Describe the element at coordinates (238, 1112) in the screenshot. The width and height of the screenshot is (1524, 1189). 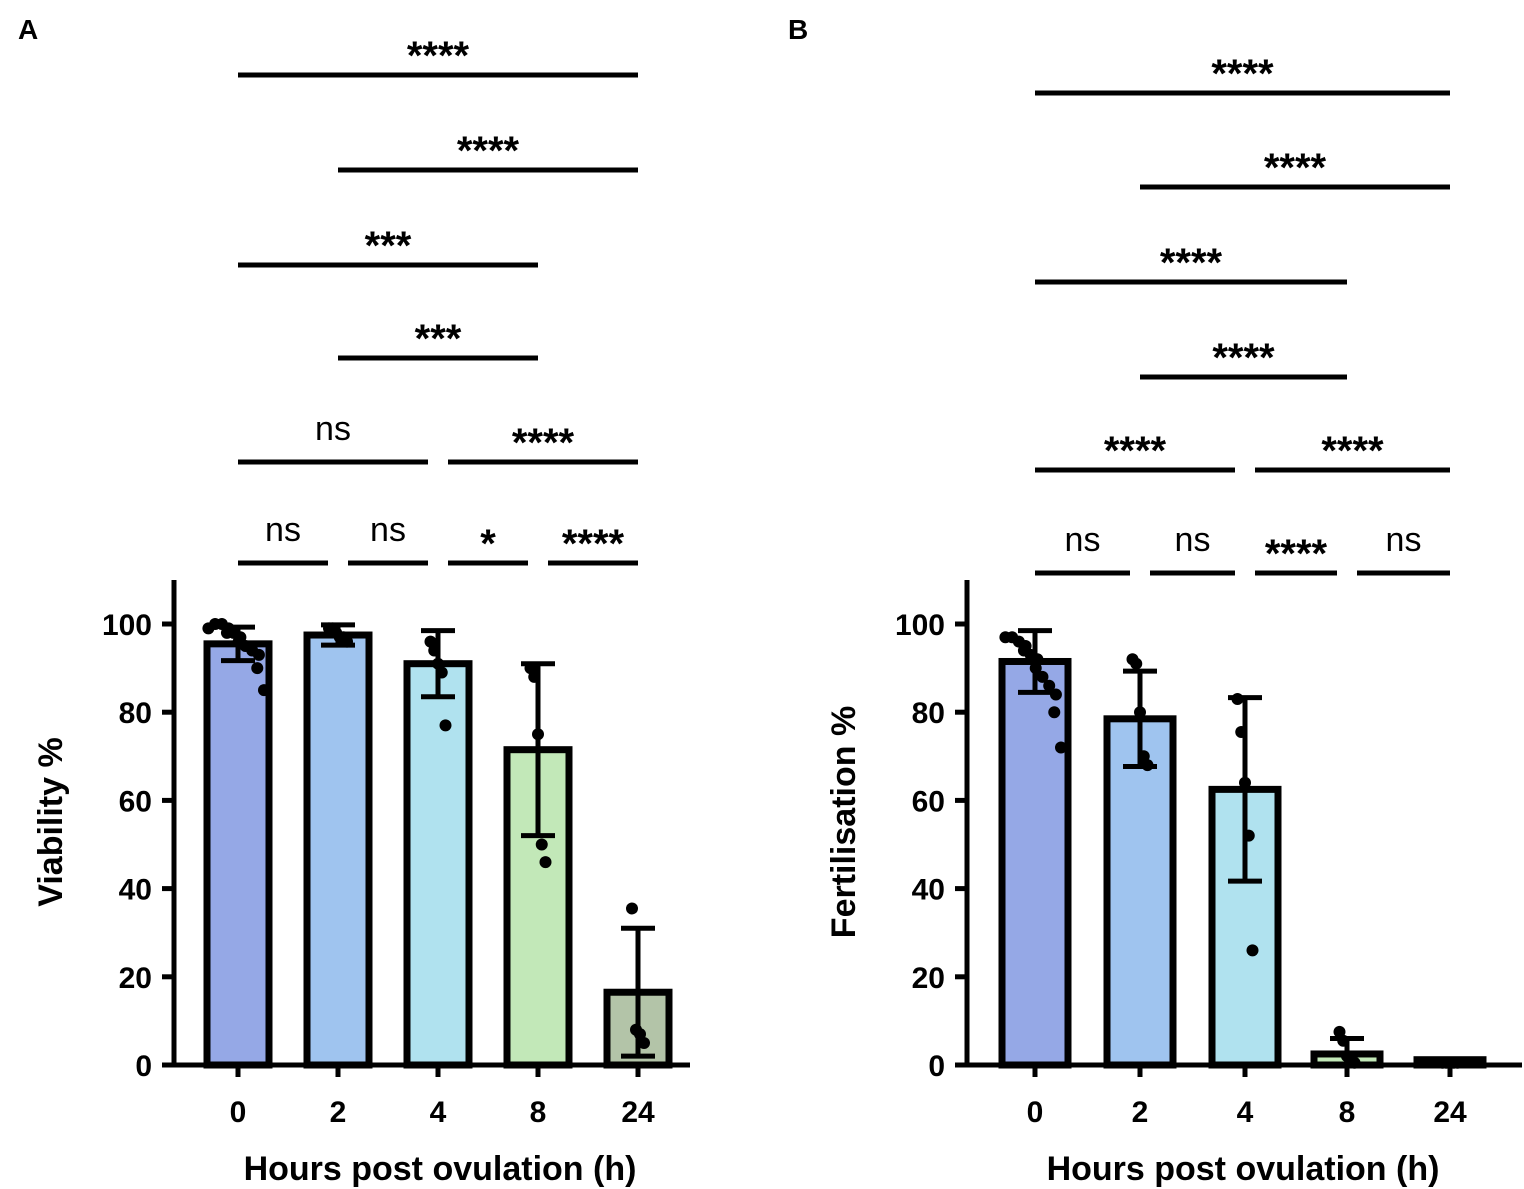
I see `chart-a-x-tick-label: 0` at that location.